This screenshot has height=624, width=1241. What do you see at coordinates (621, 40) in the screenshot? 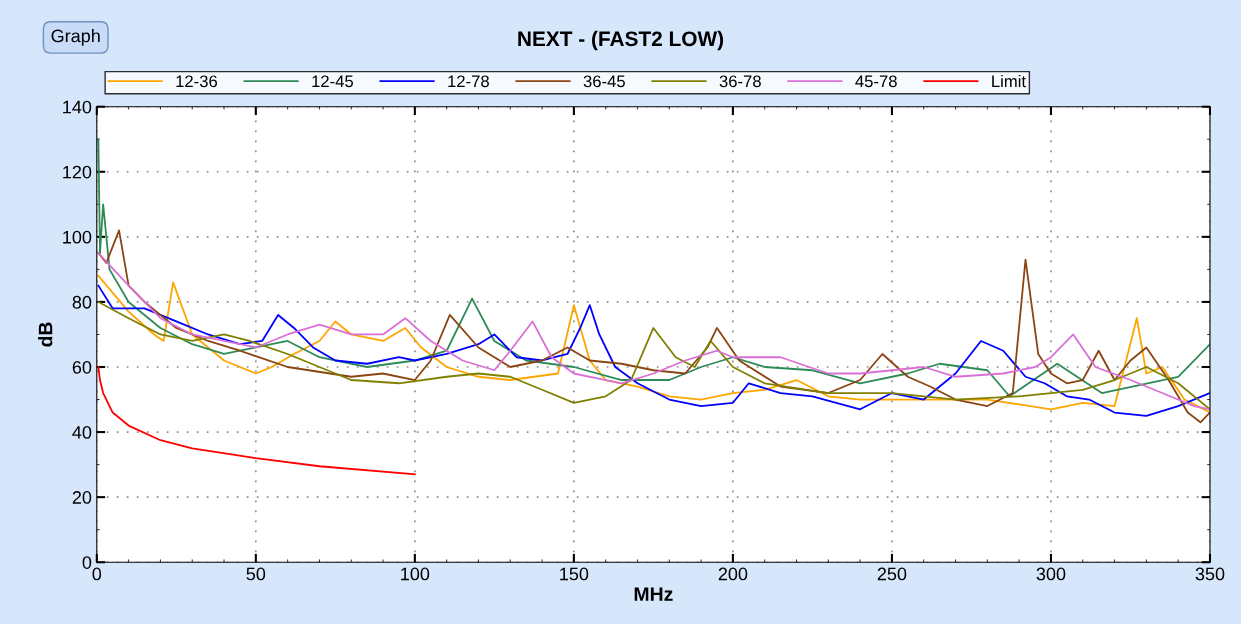
I see `chart-title: NEXT - (FAST2 LOW)` at bounding box center [621, 40].